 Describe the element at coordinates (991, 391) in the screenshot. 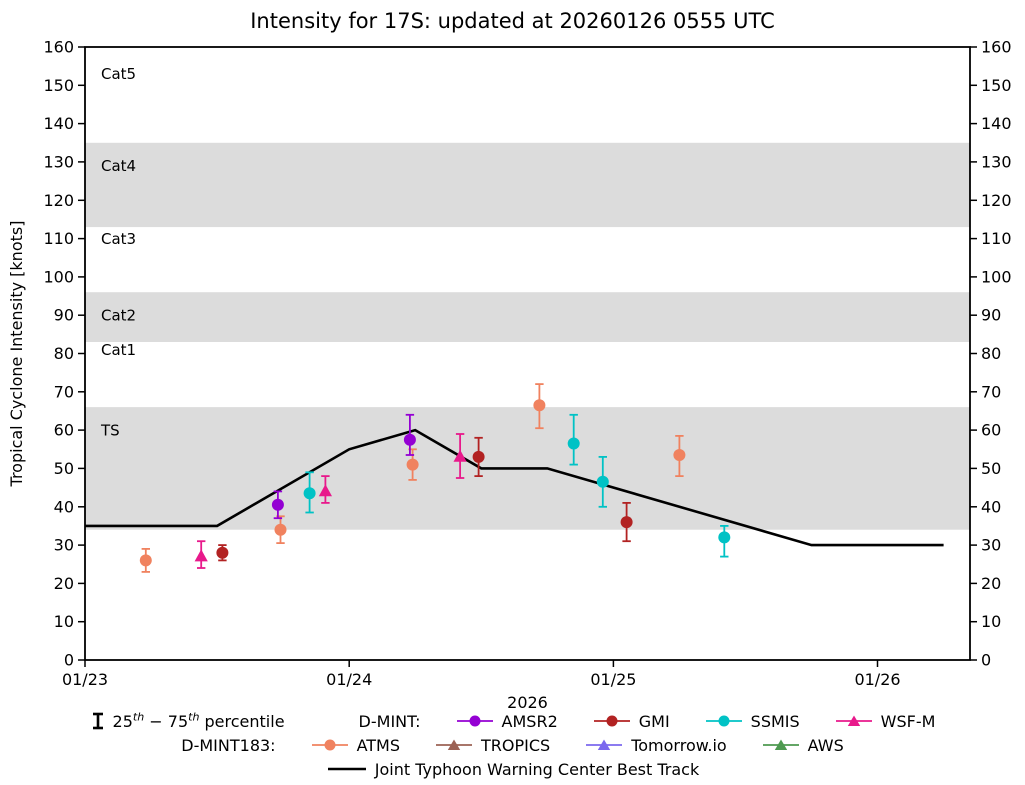

I see `y-tick-label-right: 70` at that location.